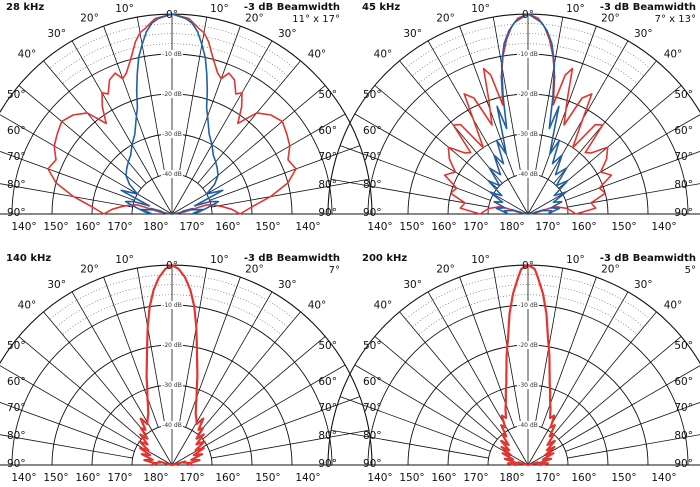 The width and height of the screenshot is (700, 487). Describe the element at coordinates (675, 19) in the screenshot. I see `beamwidth-value: 7° x 13°` at that location.